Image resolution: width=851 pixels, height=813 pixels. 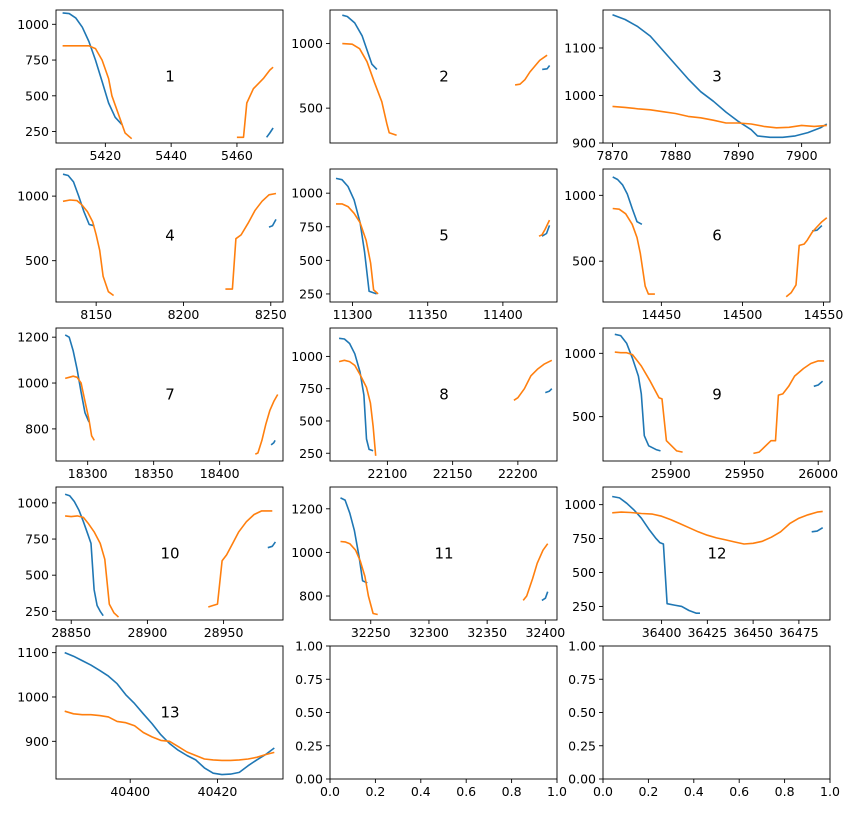 I want to click on x-tick-label: 14450, so click(x=661, y=314).